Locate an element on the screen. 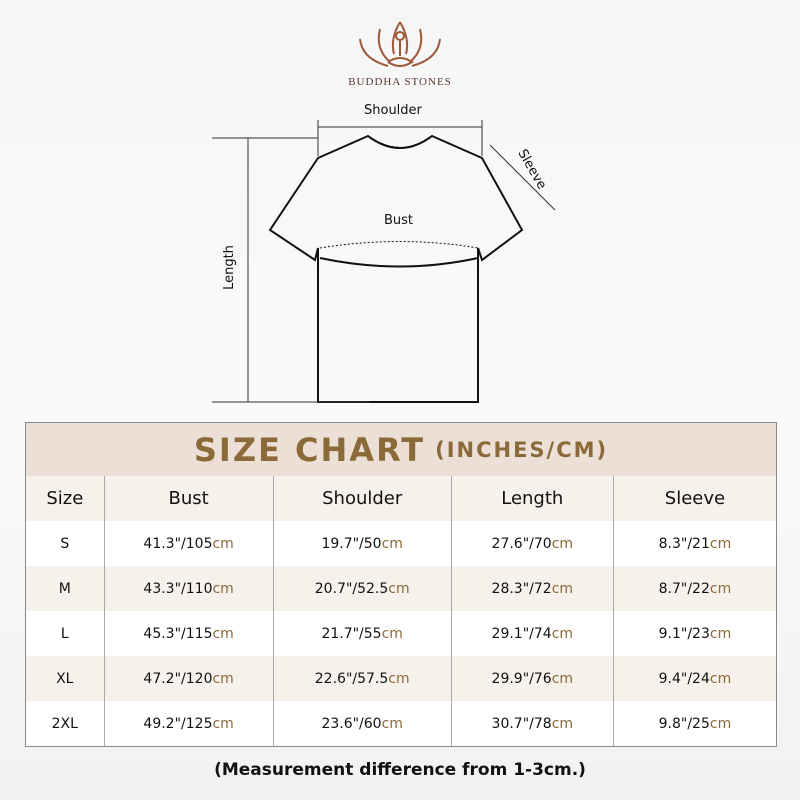 This screenshot has width=800, height=800. cell-length: 30.7"/78 cm is located at coordinates (531, 723).